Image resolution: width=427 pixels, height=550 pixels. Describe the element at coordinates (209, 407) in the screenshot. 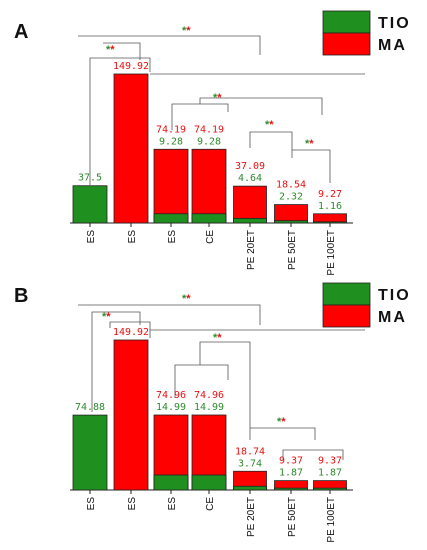

I see `value-label-tio-b-3: 14.99` at that location.